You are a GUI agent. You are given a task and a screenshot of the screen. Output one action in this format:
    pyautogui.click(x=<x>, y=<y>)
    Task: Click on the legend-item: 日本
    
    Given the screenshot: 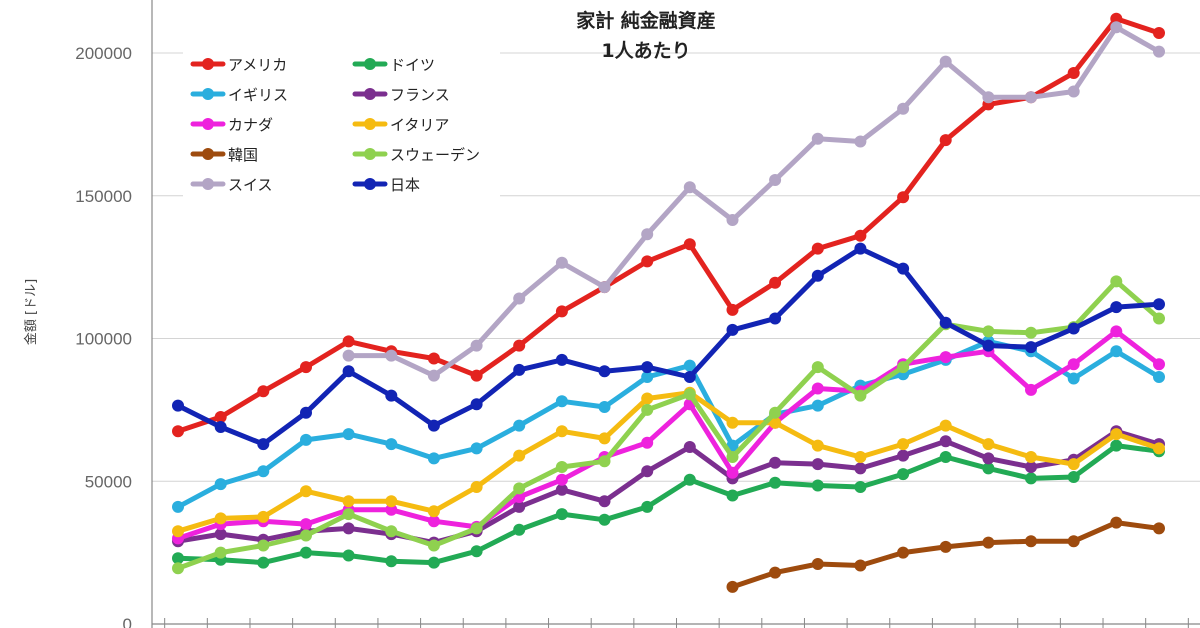 What is the action you would take?
    pyautogui.click(x=386, y=185)
    